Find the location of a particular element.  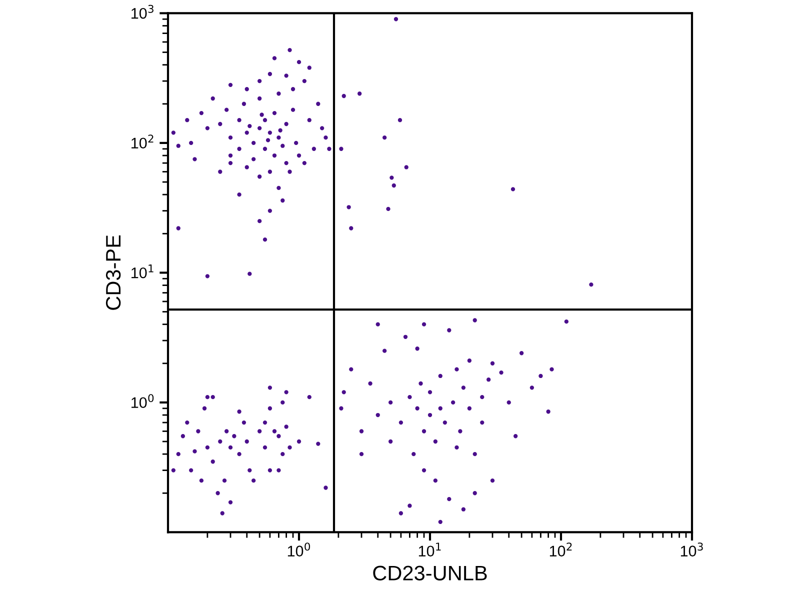

y-tick-label: 10$^{0}$ is located at coordinates (143, 401).